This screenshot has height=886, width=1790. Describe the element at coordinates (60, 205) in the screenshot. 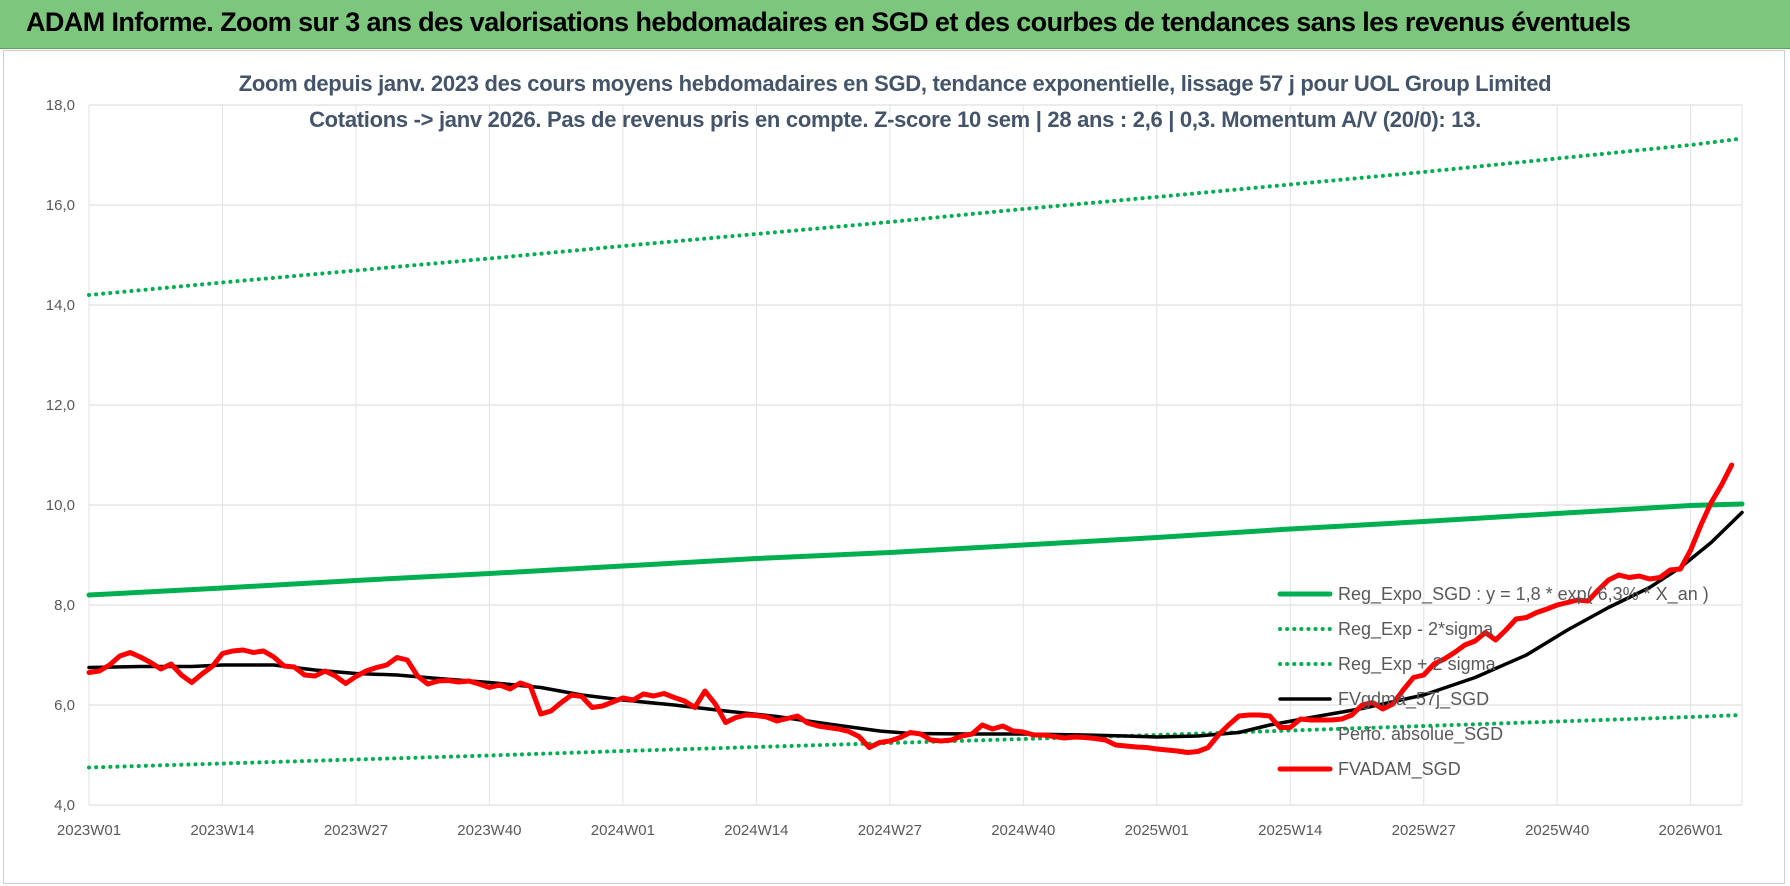

I see `y-tick-label: 16,0` at that location.